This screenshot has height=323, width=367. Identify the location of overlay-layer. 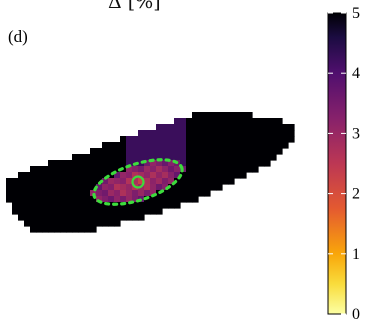
(138, 182).